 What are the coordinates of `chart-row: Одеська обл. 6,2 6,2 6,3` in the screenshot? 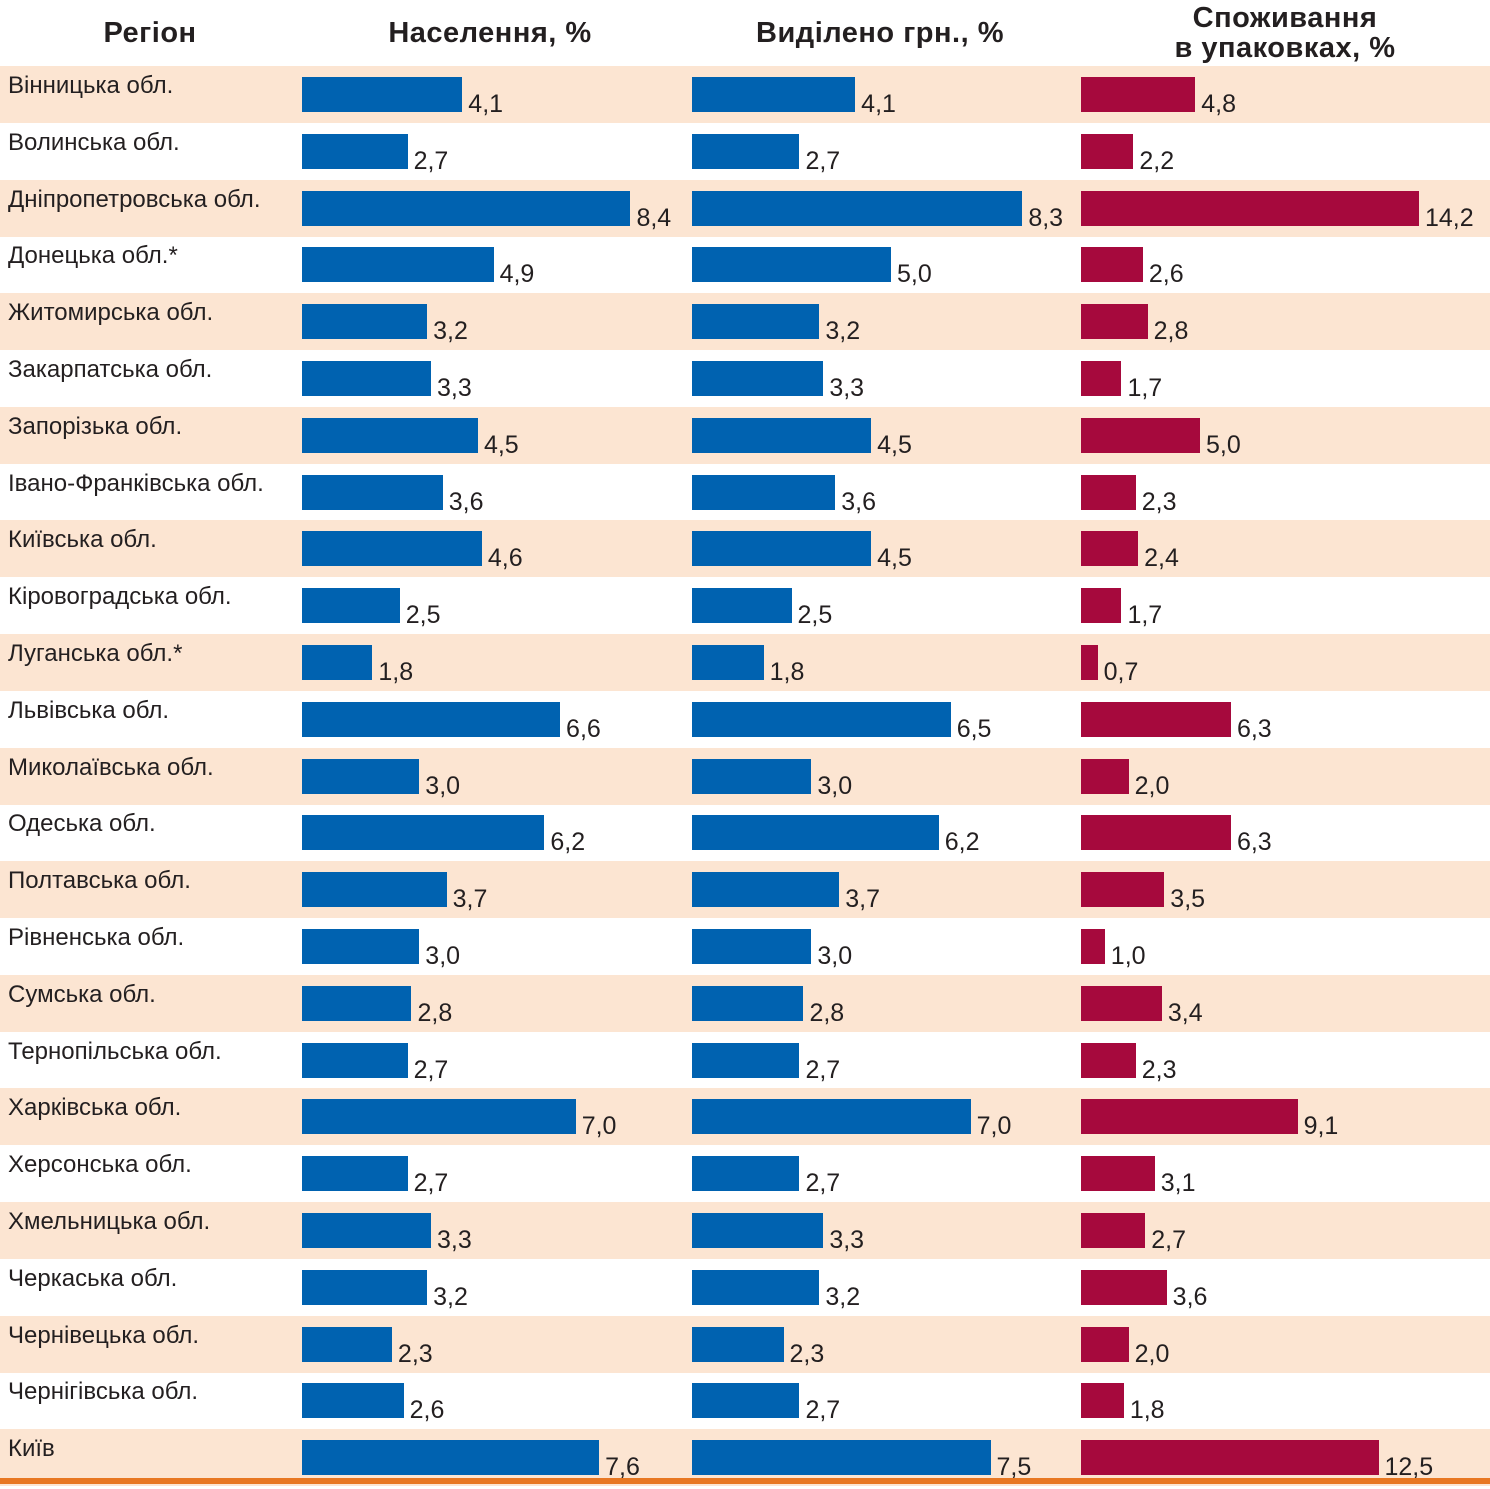 It's located at (745, 832).